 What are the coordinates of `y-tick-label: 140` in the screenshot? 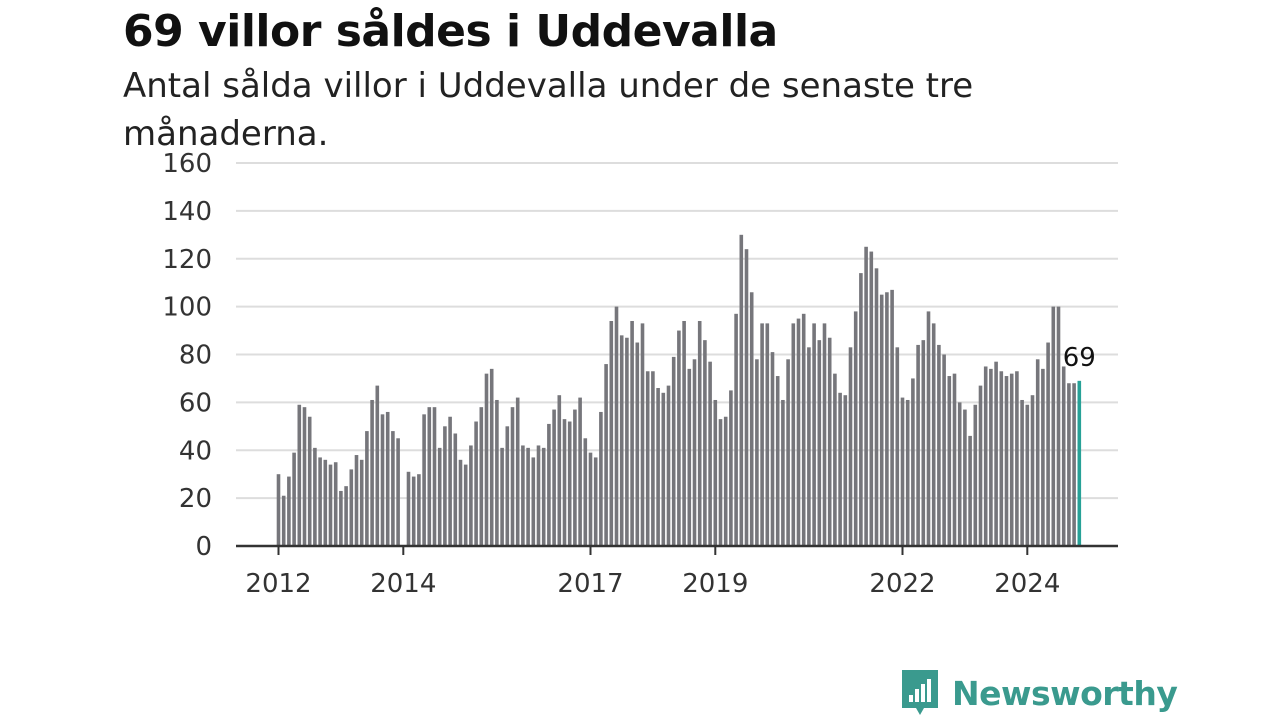 It's located at (187, 212).